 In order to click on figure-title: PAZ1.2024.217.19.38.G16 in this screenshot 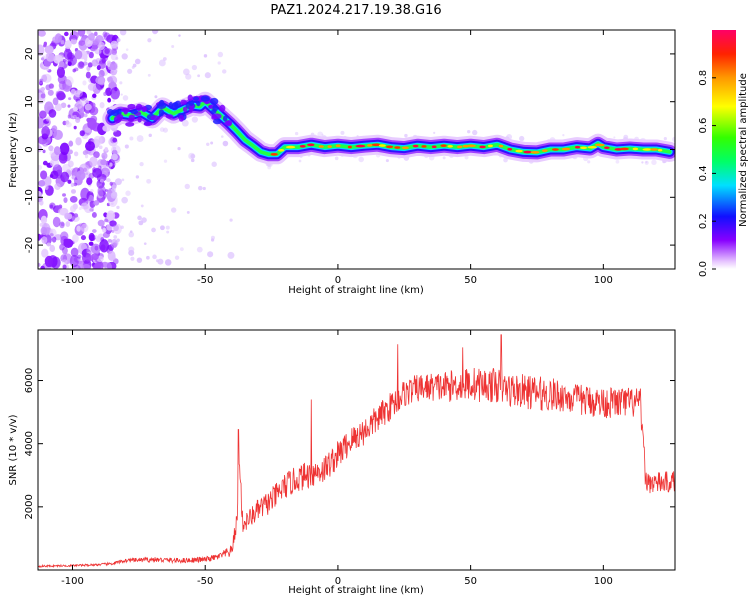, I will do `click(355, 10)`.